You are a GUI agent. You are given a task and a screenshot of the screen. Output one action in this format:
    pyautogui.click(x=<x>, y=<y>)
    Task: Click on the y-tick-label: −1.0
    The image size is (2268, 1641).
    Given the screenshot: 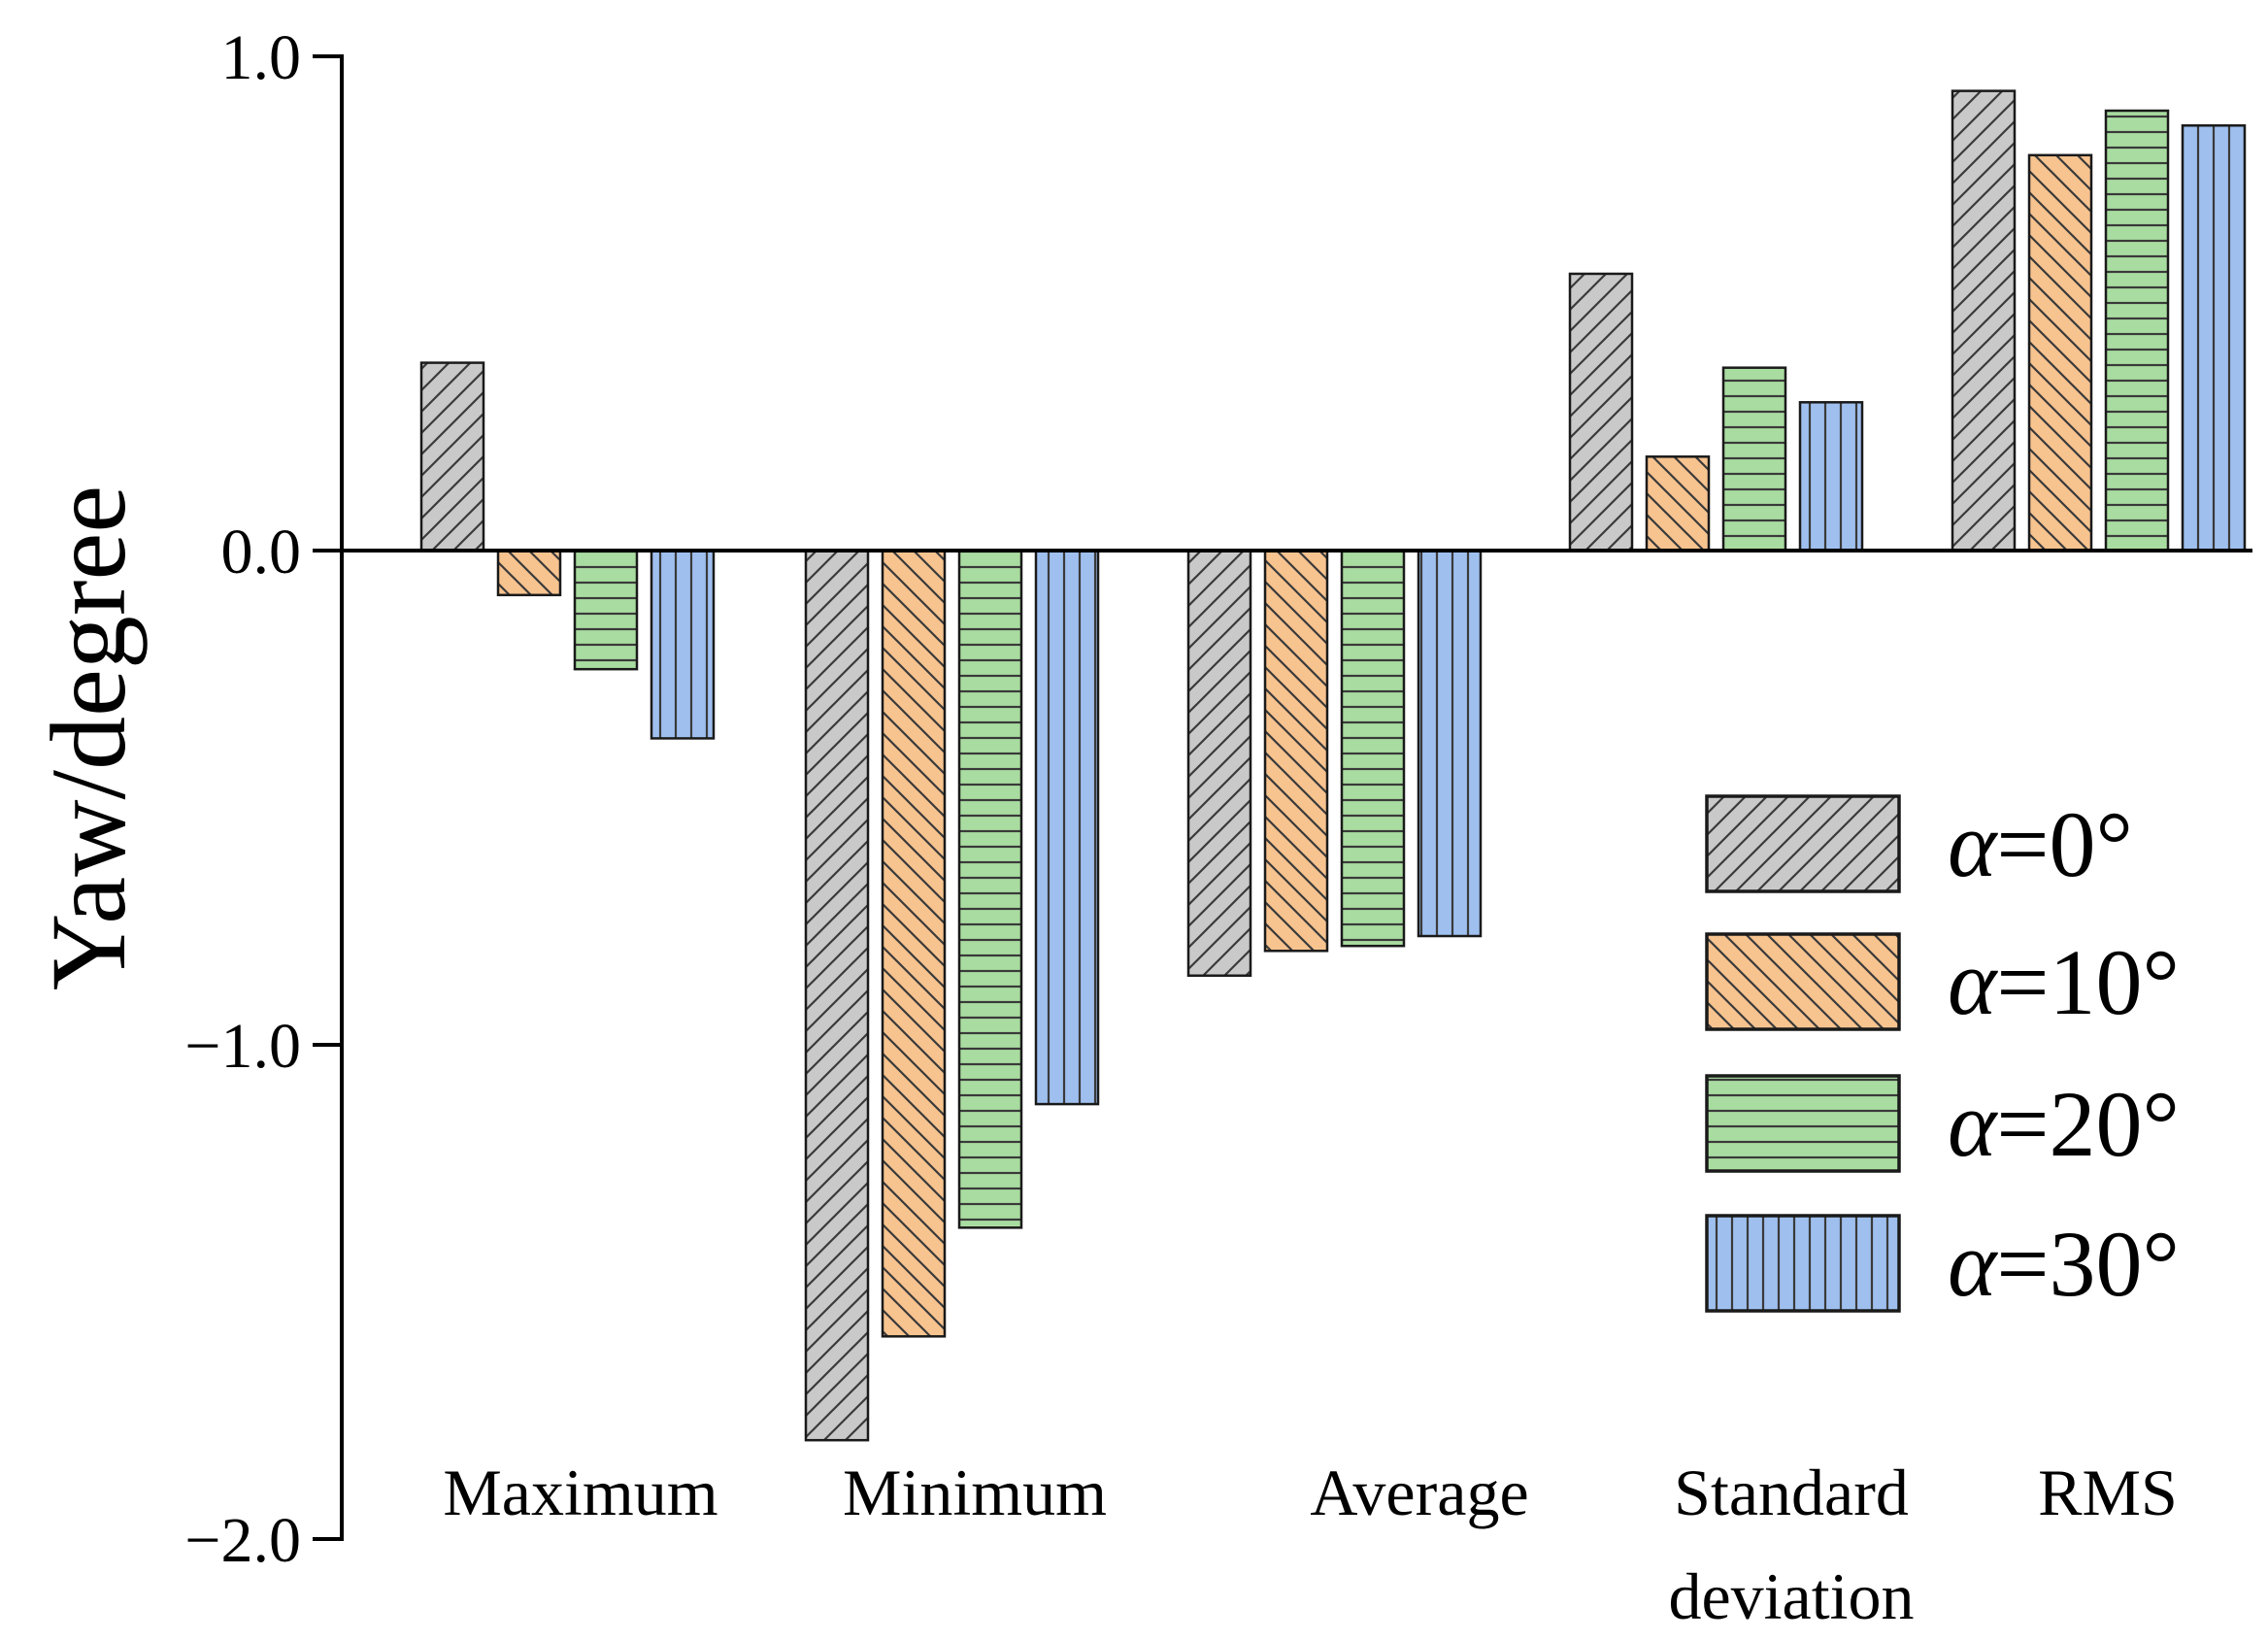 What is the action you would take?
    pyautogui.click(x=242, y=1047)
    